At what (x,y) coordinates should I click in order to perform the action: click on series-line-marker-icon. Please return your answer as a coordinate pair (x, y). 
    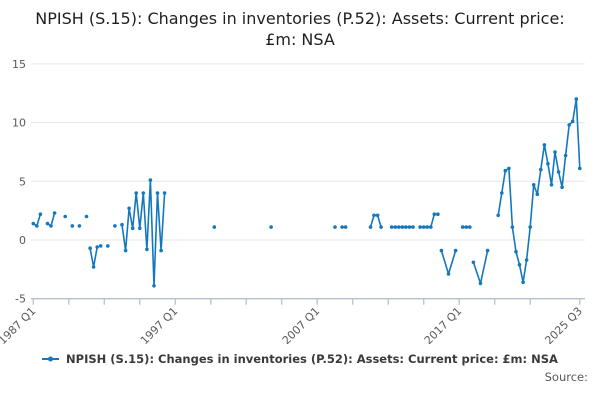
    Looking at the image, I should click on (51, 359).